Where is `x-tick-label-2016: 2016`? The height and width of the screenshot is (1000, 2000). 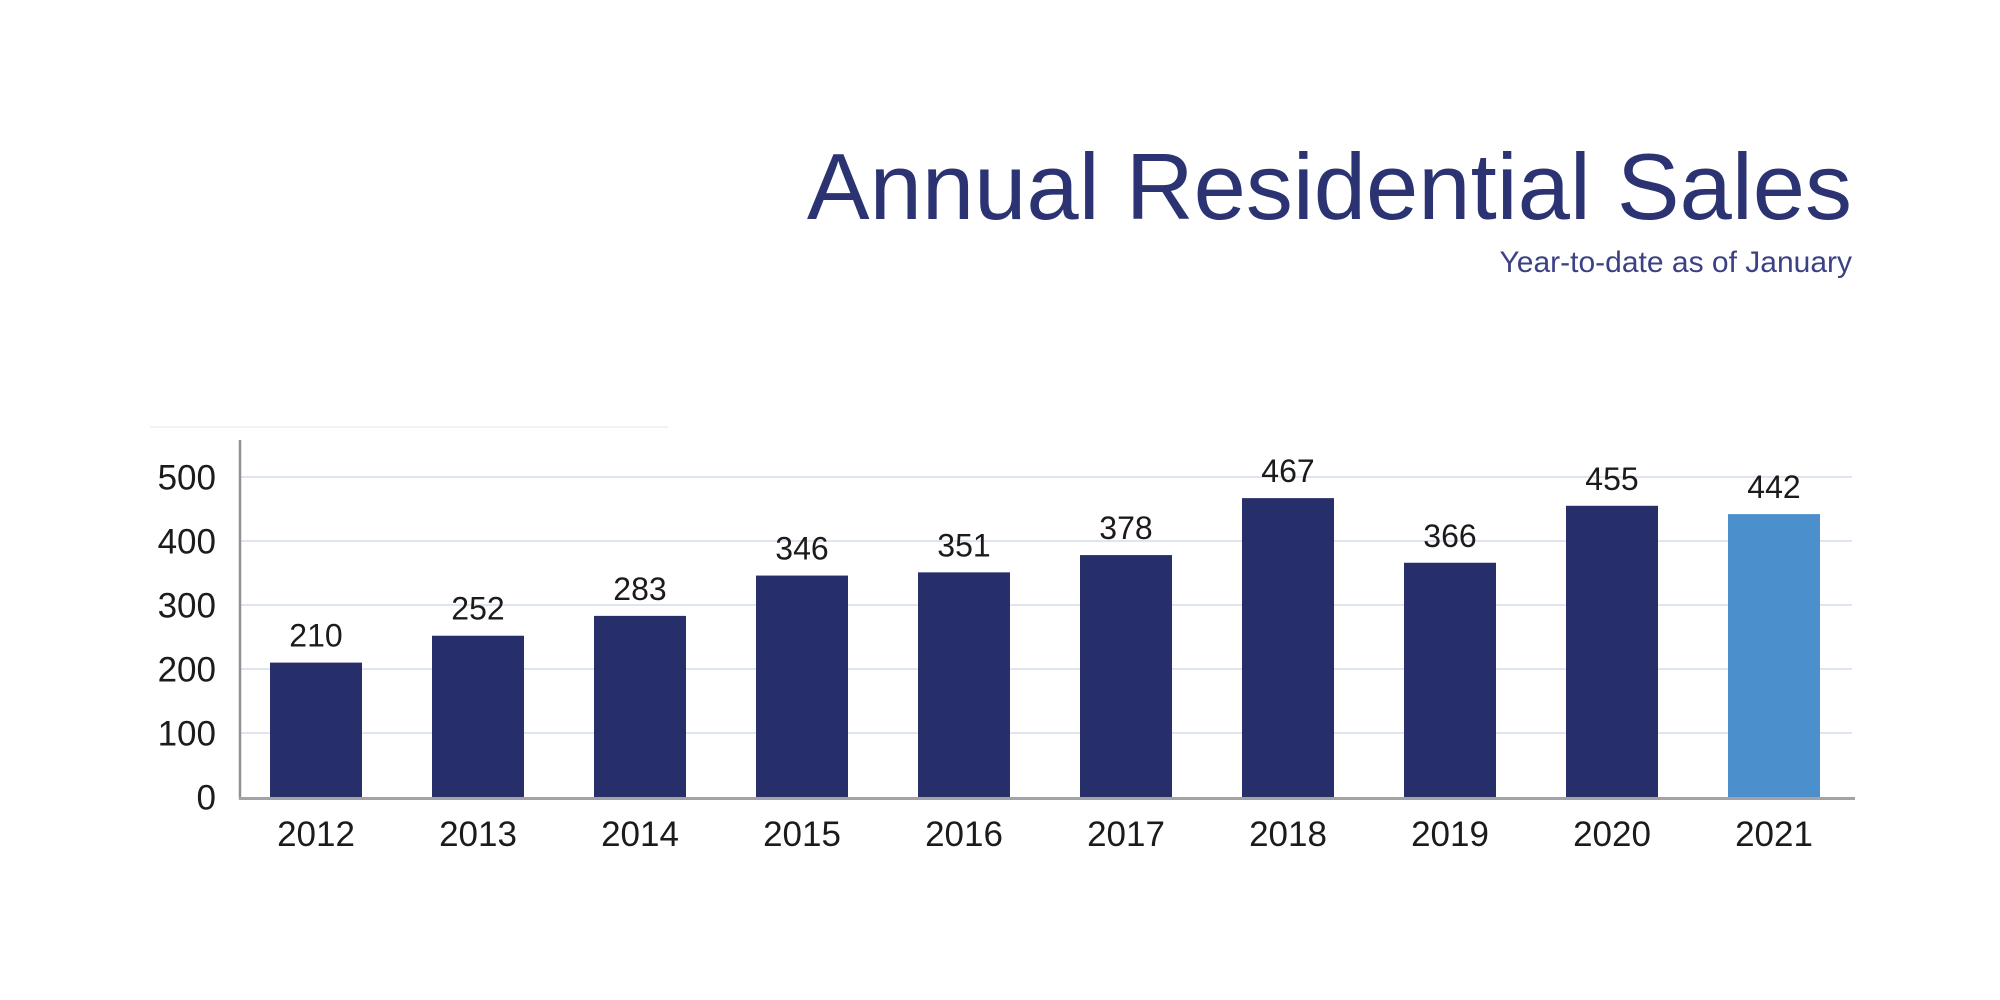
x-tick-label-2016: 2016 is located at coordinates (964, 834).